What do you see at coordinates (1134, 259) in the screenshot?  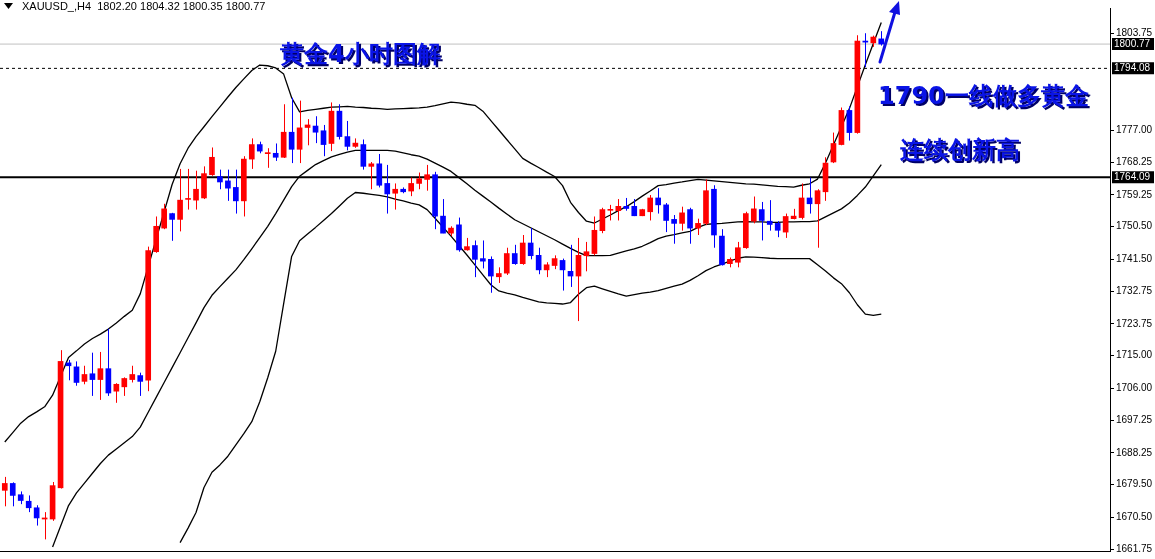 I see `y-tick-label: 1741.50` at bounding box center [1134, 259].